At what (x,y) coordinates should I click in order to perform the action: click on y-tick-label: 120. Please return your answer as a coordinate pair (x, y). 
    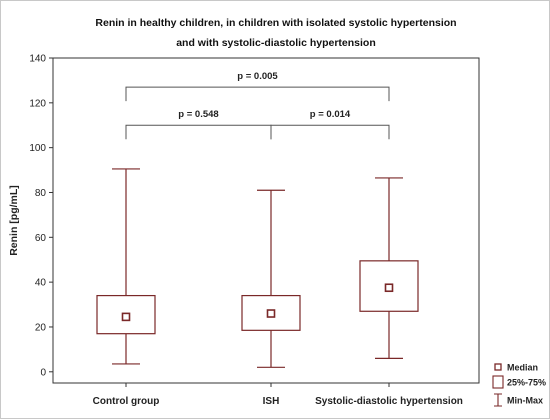
    Looking at the image, I should click on (37, 103).